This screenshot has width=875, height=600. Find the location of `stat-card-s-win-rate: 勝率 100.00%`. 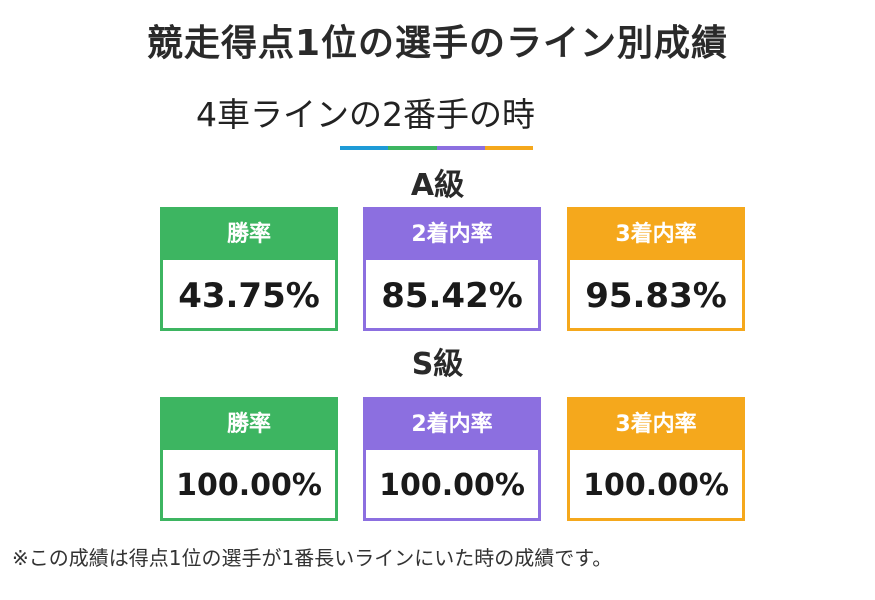

stat-card-s-win-rate: 勝率 100.00% is located at coordinates (249, 459).